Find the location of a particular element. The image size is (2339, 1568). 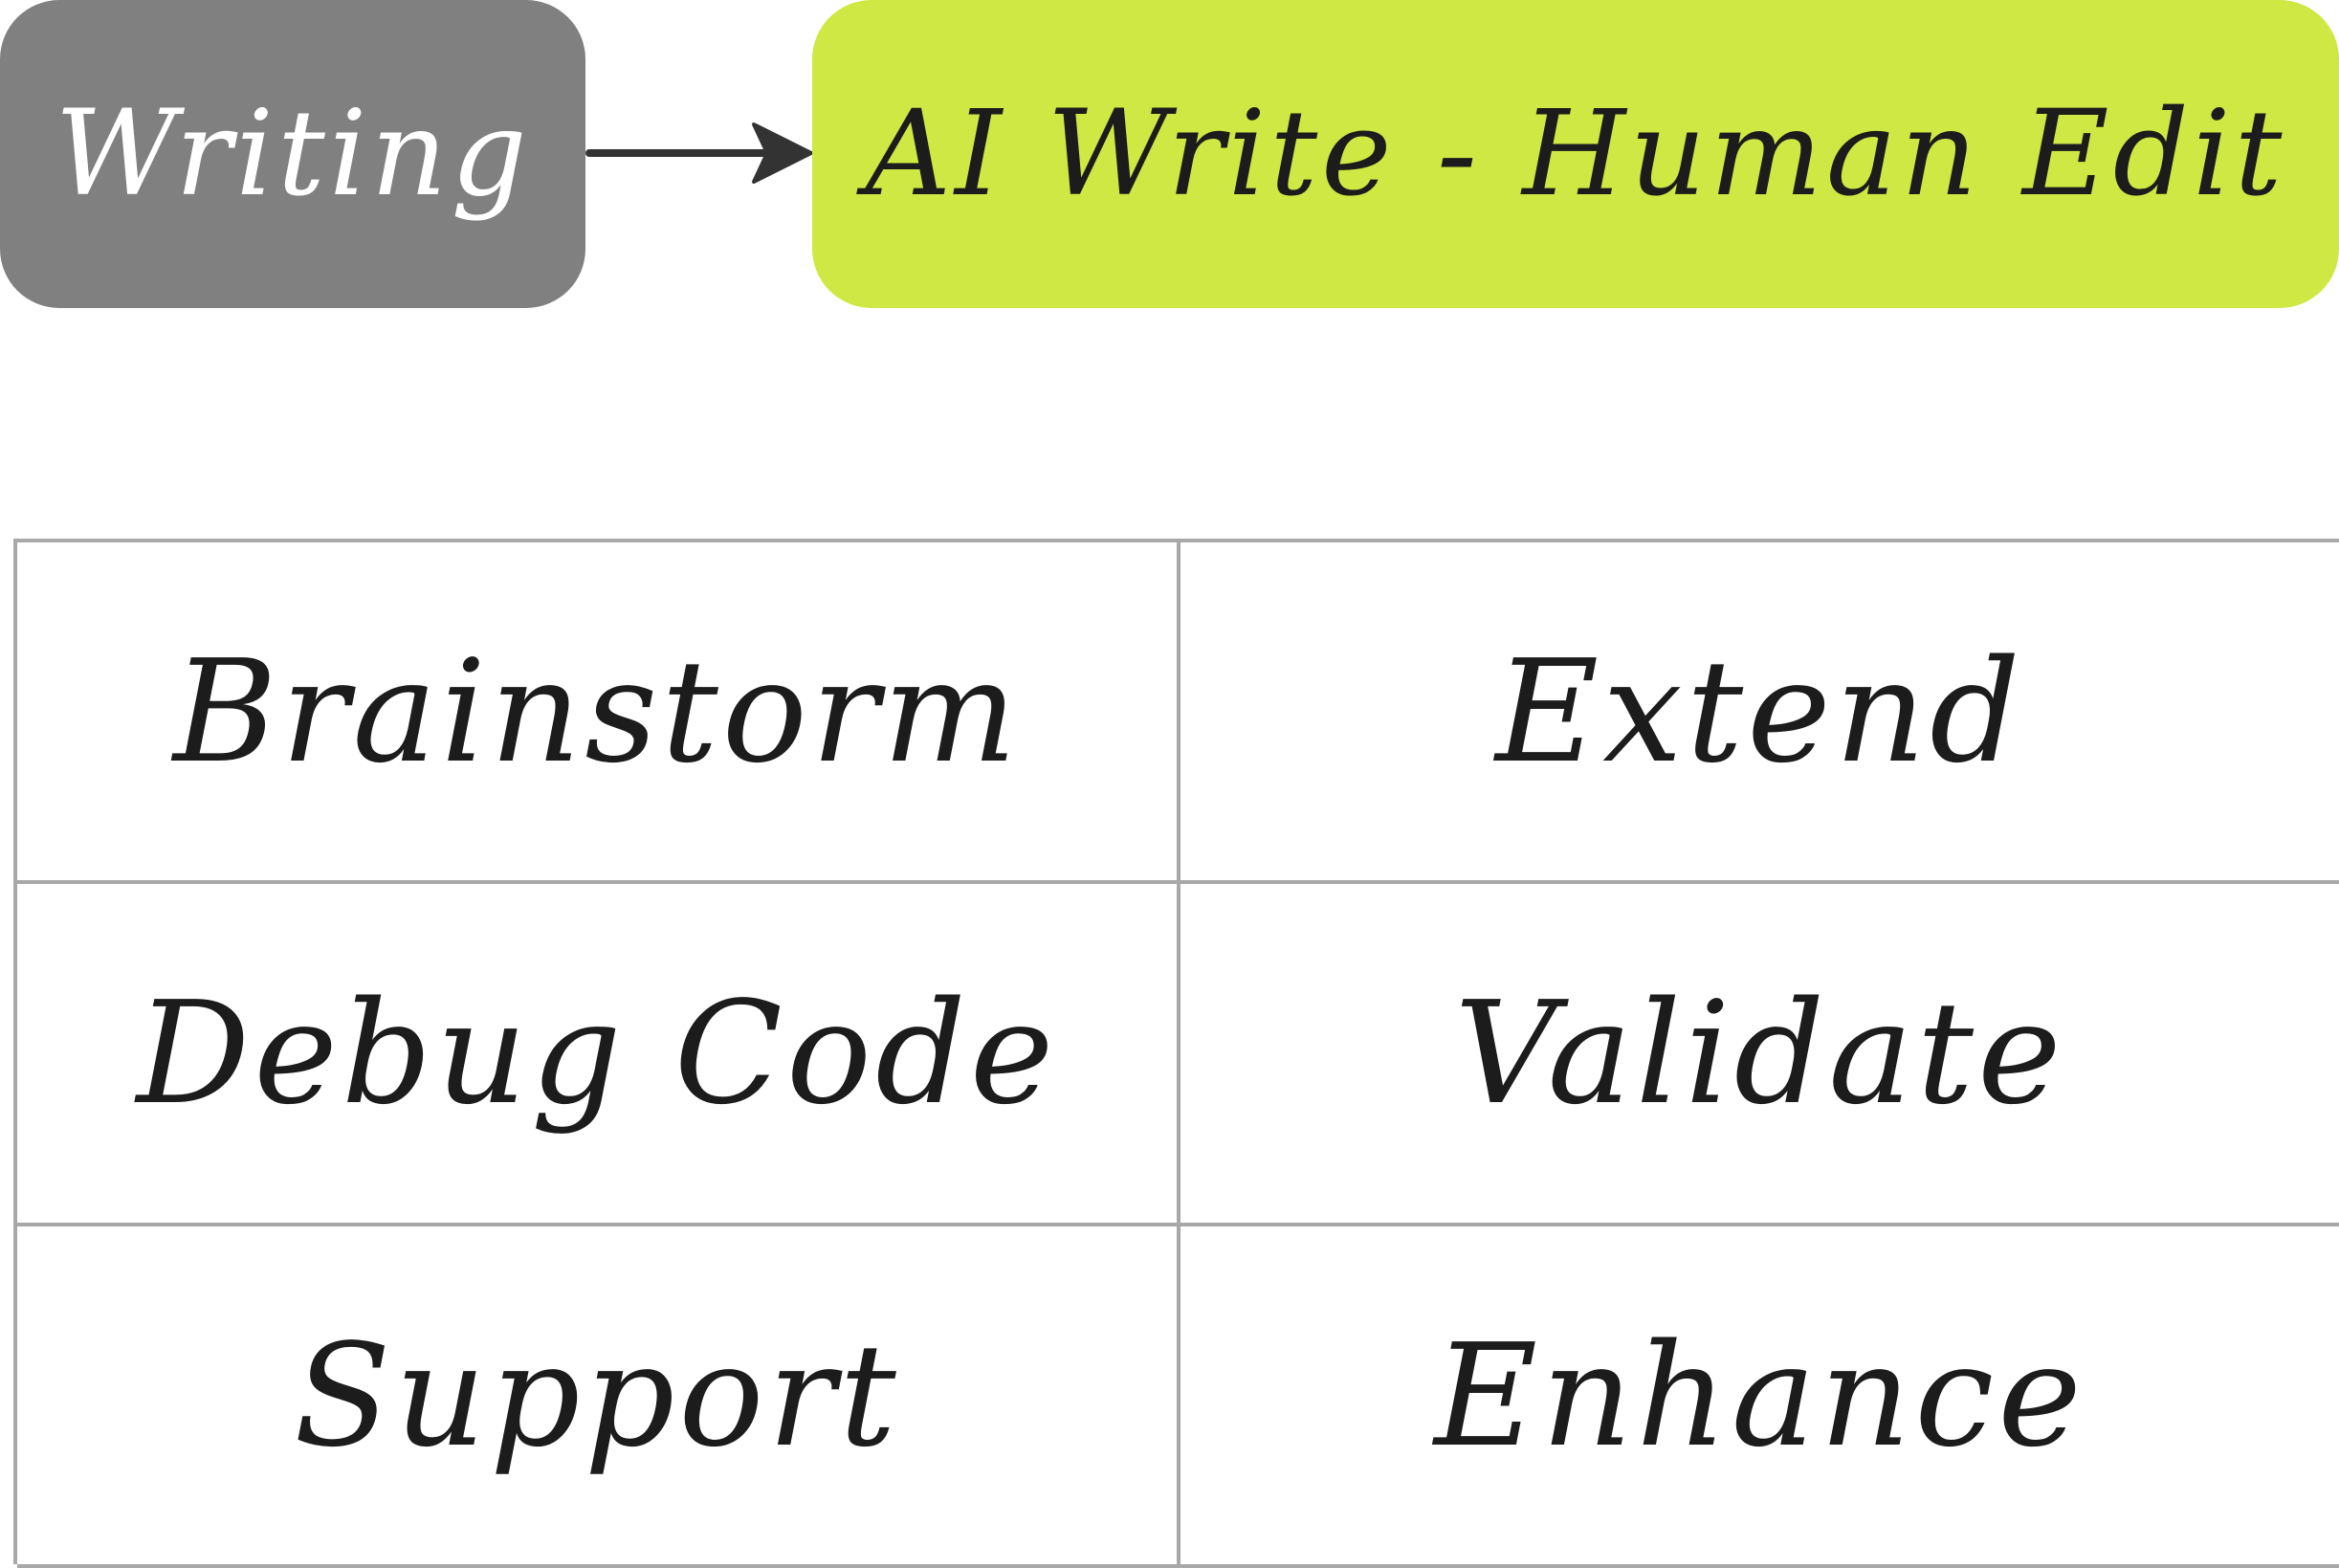

cell-label: Support is located at coordinates (597, 1395).